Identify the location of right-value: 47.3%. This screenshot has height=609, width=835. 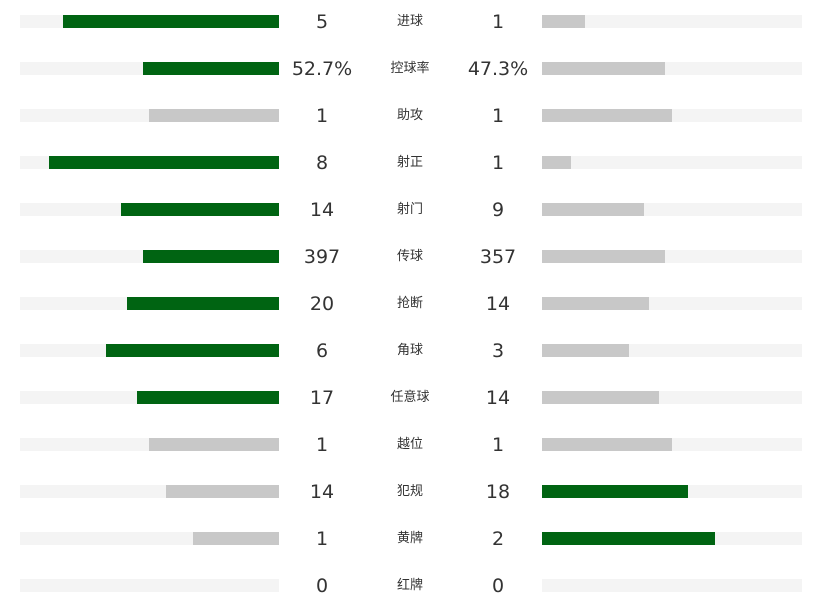
(498, 69).